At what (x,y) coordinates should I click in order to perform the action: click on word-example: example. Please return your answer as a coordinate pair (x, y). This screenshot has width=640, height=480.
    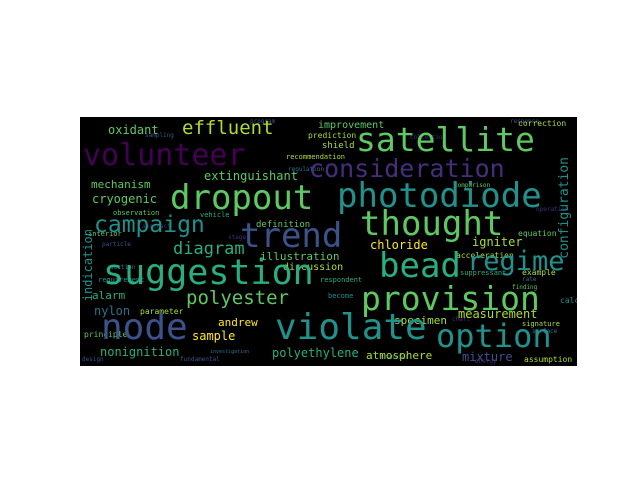
    Looking at the image, I should click on (539, 272).